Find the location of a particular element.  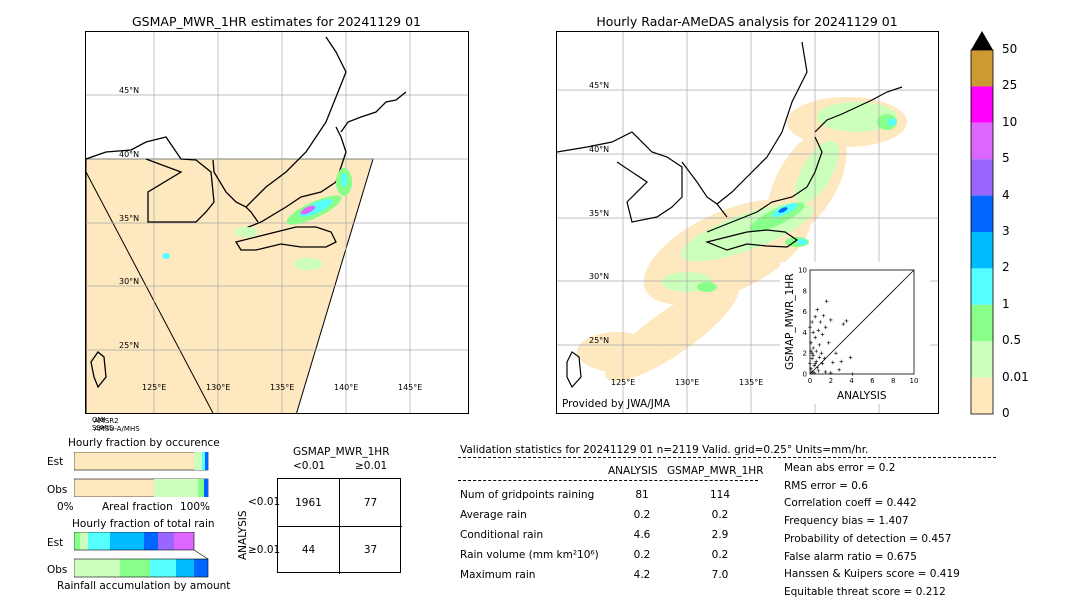

scatter-xlabel: ANALYSIS is located at coordinates (862, 396).